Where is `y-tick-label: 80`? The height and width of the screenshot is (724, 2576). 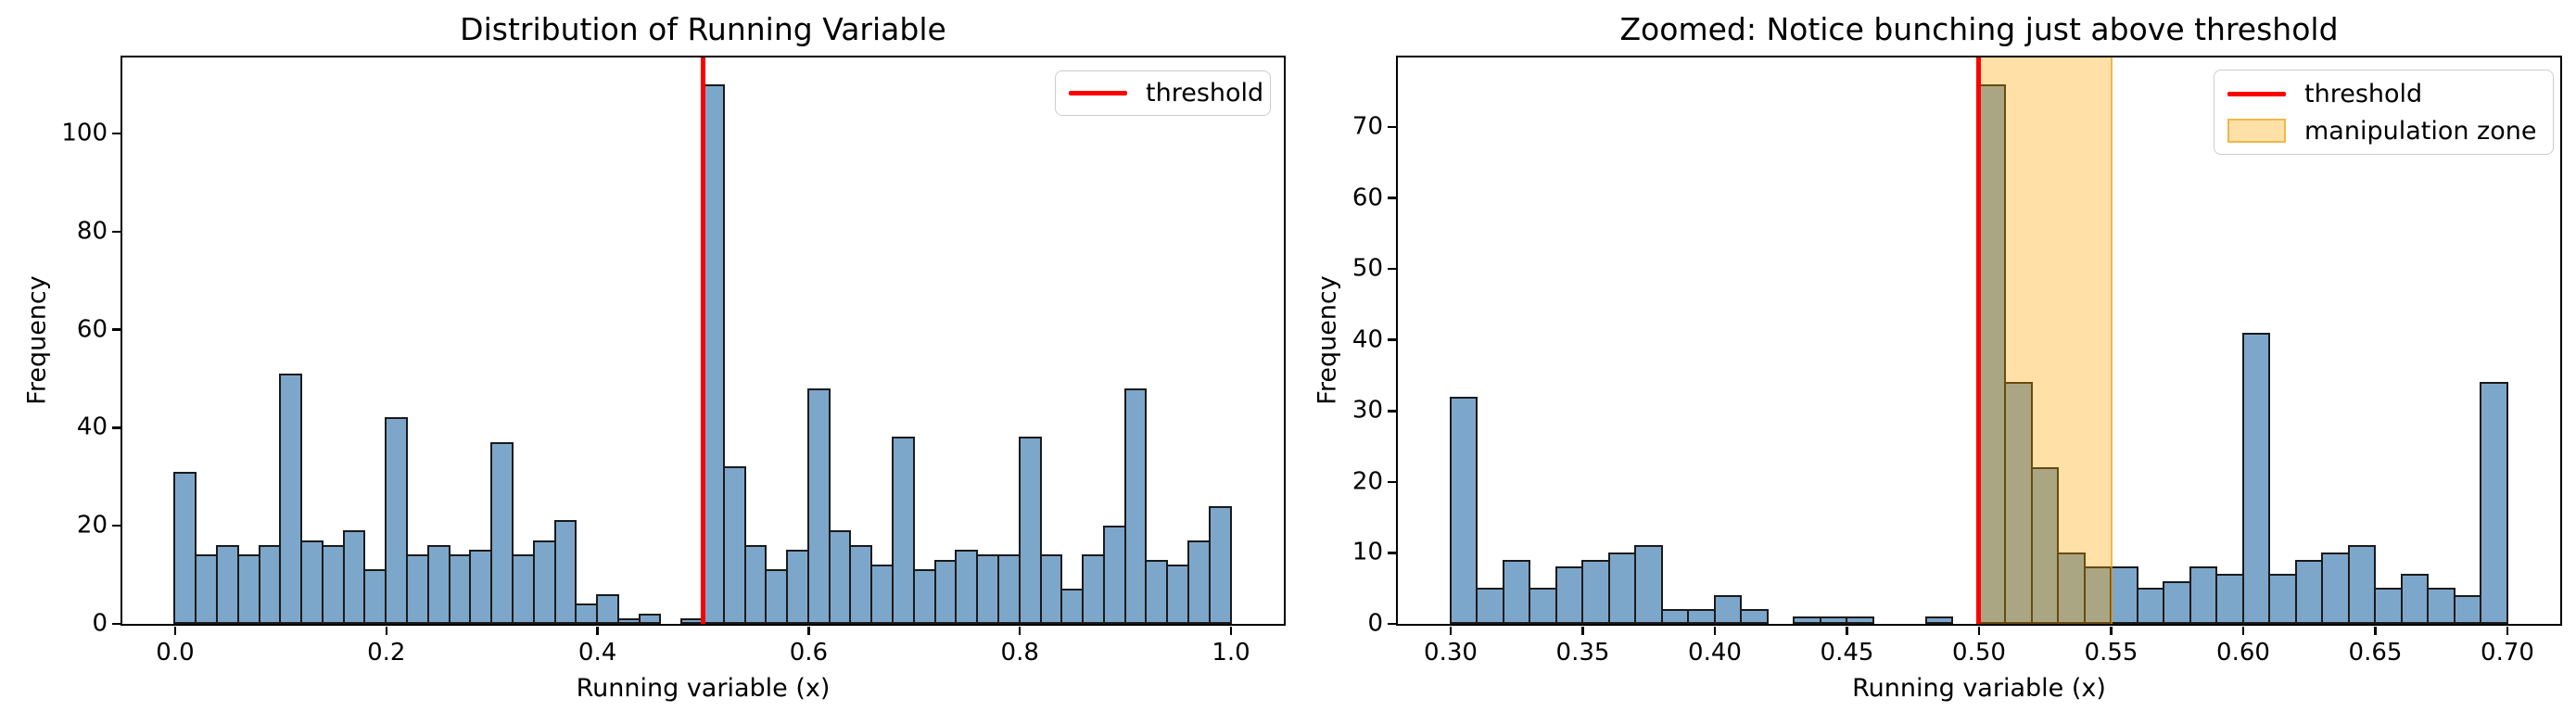 y-tick-label: 80 is located at coordinates (92, 232).